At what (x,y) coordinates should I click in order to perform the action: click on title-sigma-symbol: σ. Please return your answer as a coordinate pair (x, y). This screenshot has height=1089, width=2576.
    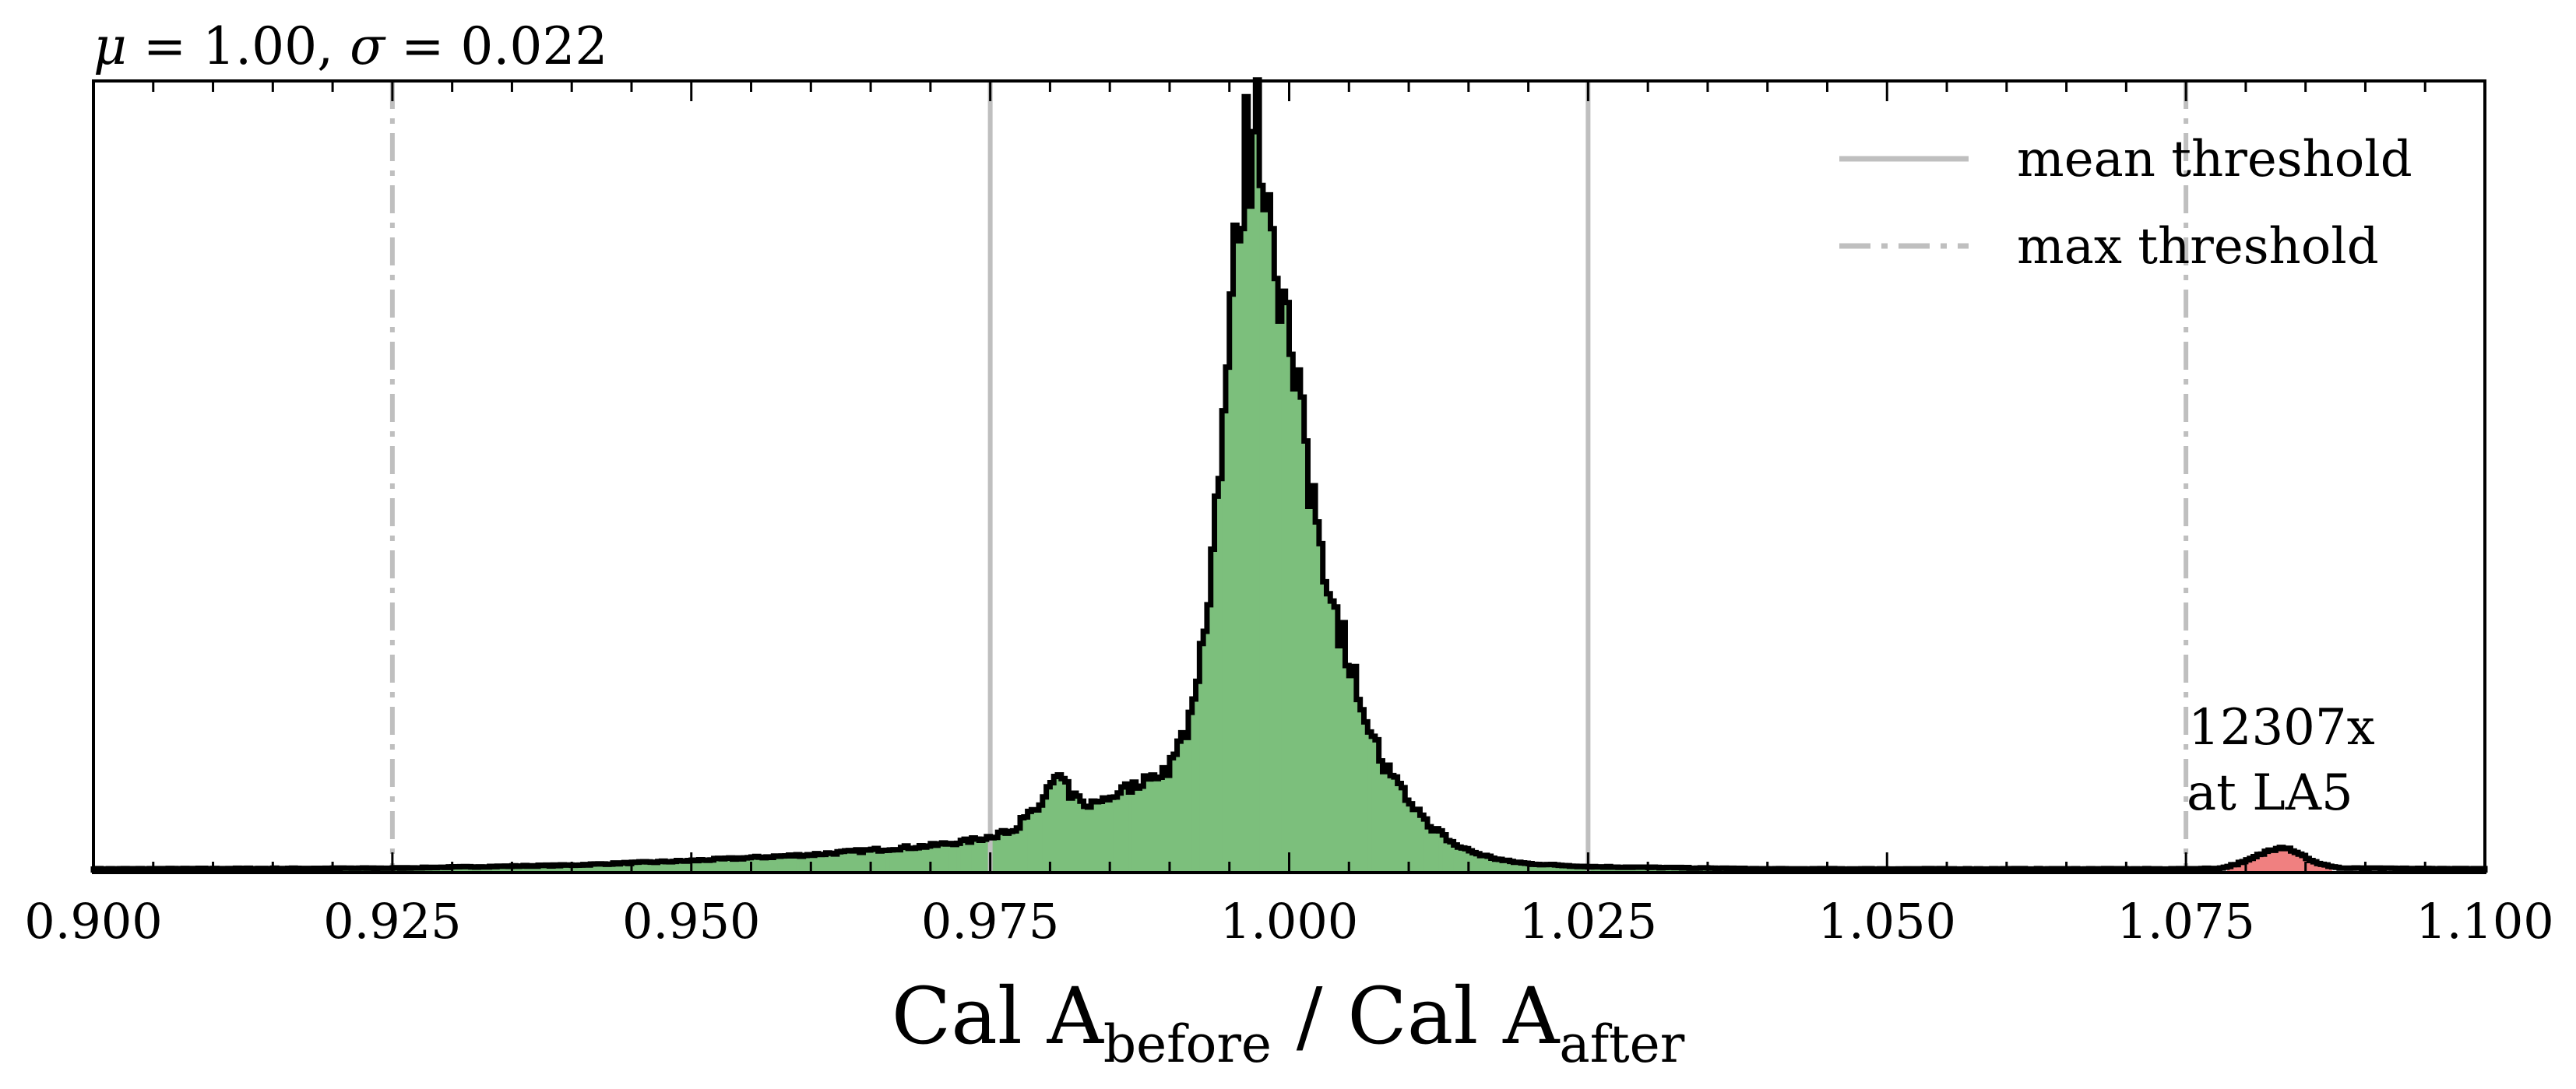
    Looking at the image, I should click on (368, 46).